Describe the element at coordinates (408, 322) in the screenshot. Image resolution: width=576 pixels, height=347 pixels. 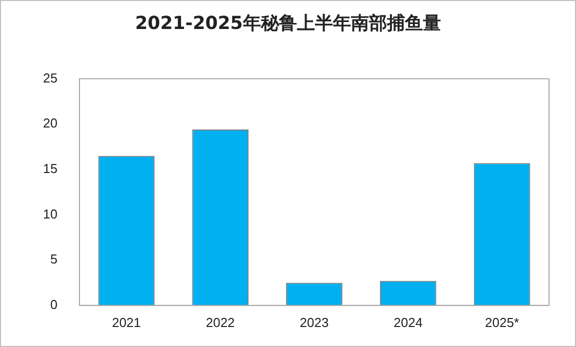
I see `x-tick-label: 2024` at that location.